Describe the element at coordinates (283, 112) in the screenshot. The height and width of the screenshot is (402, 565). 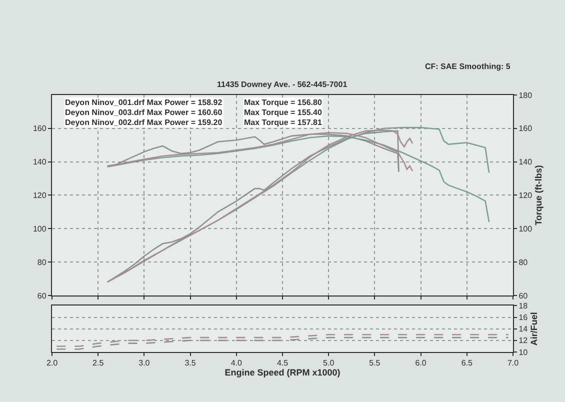
I see `annotation: Max Torque = 155.40` at that location.